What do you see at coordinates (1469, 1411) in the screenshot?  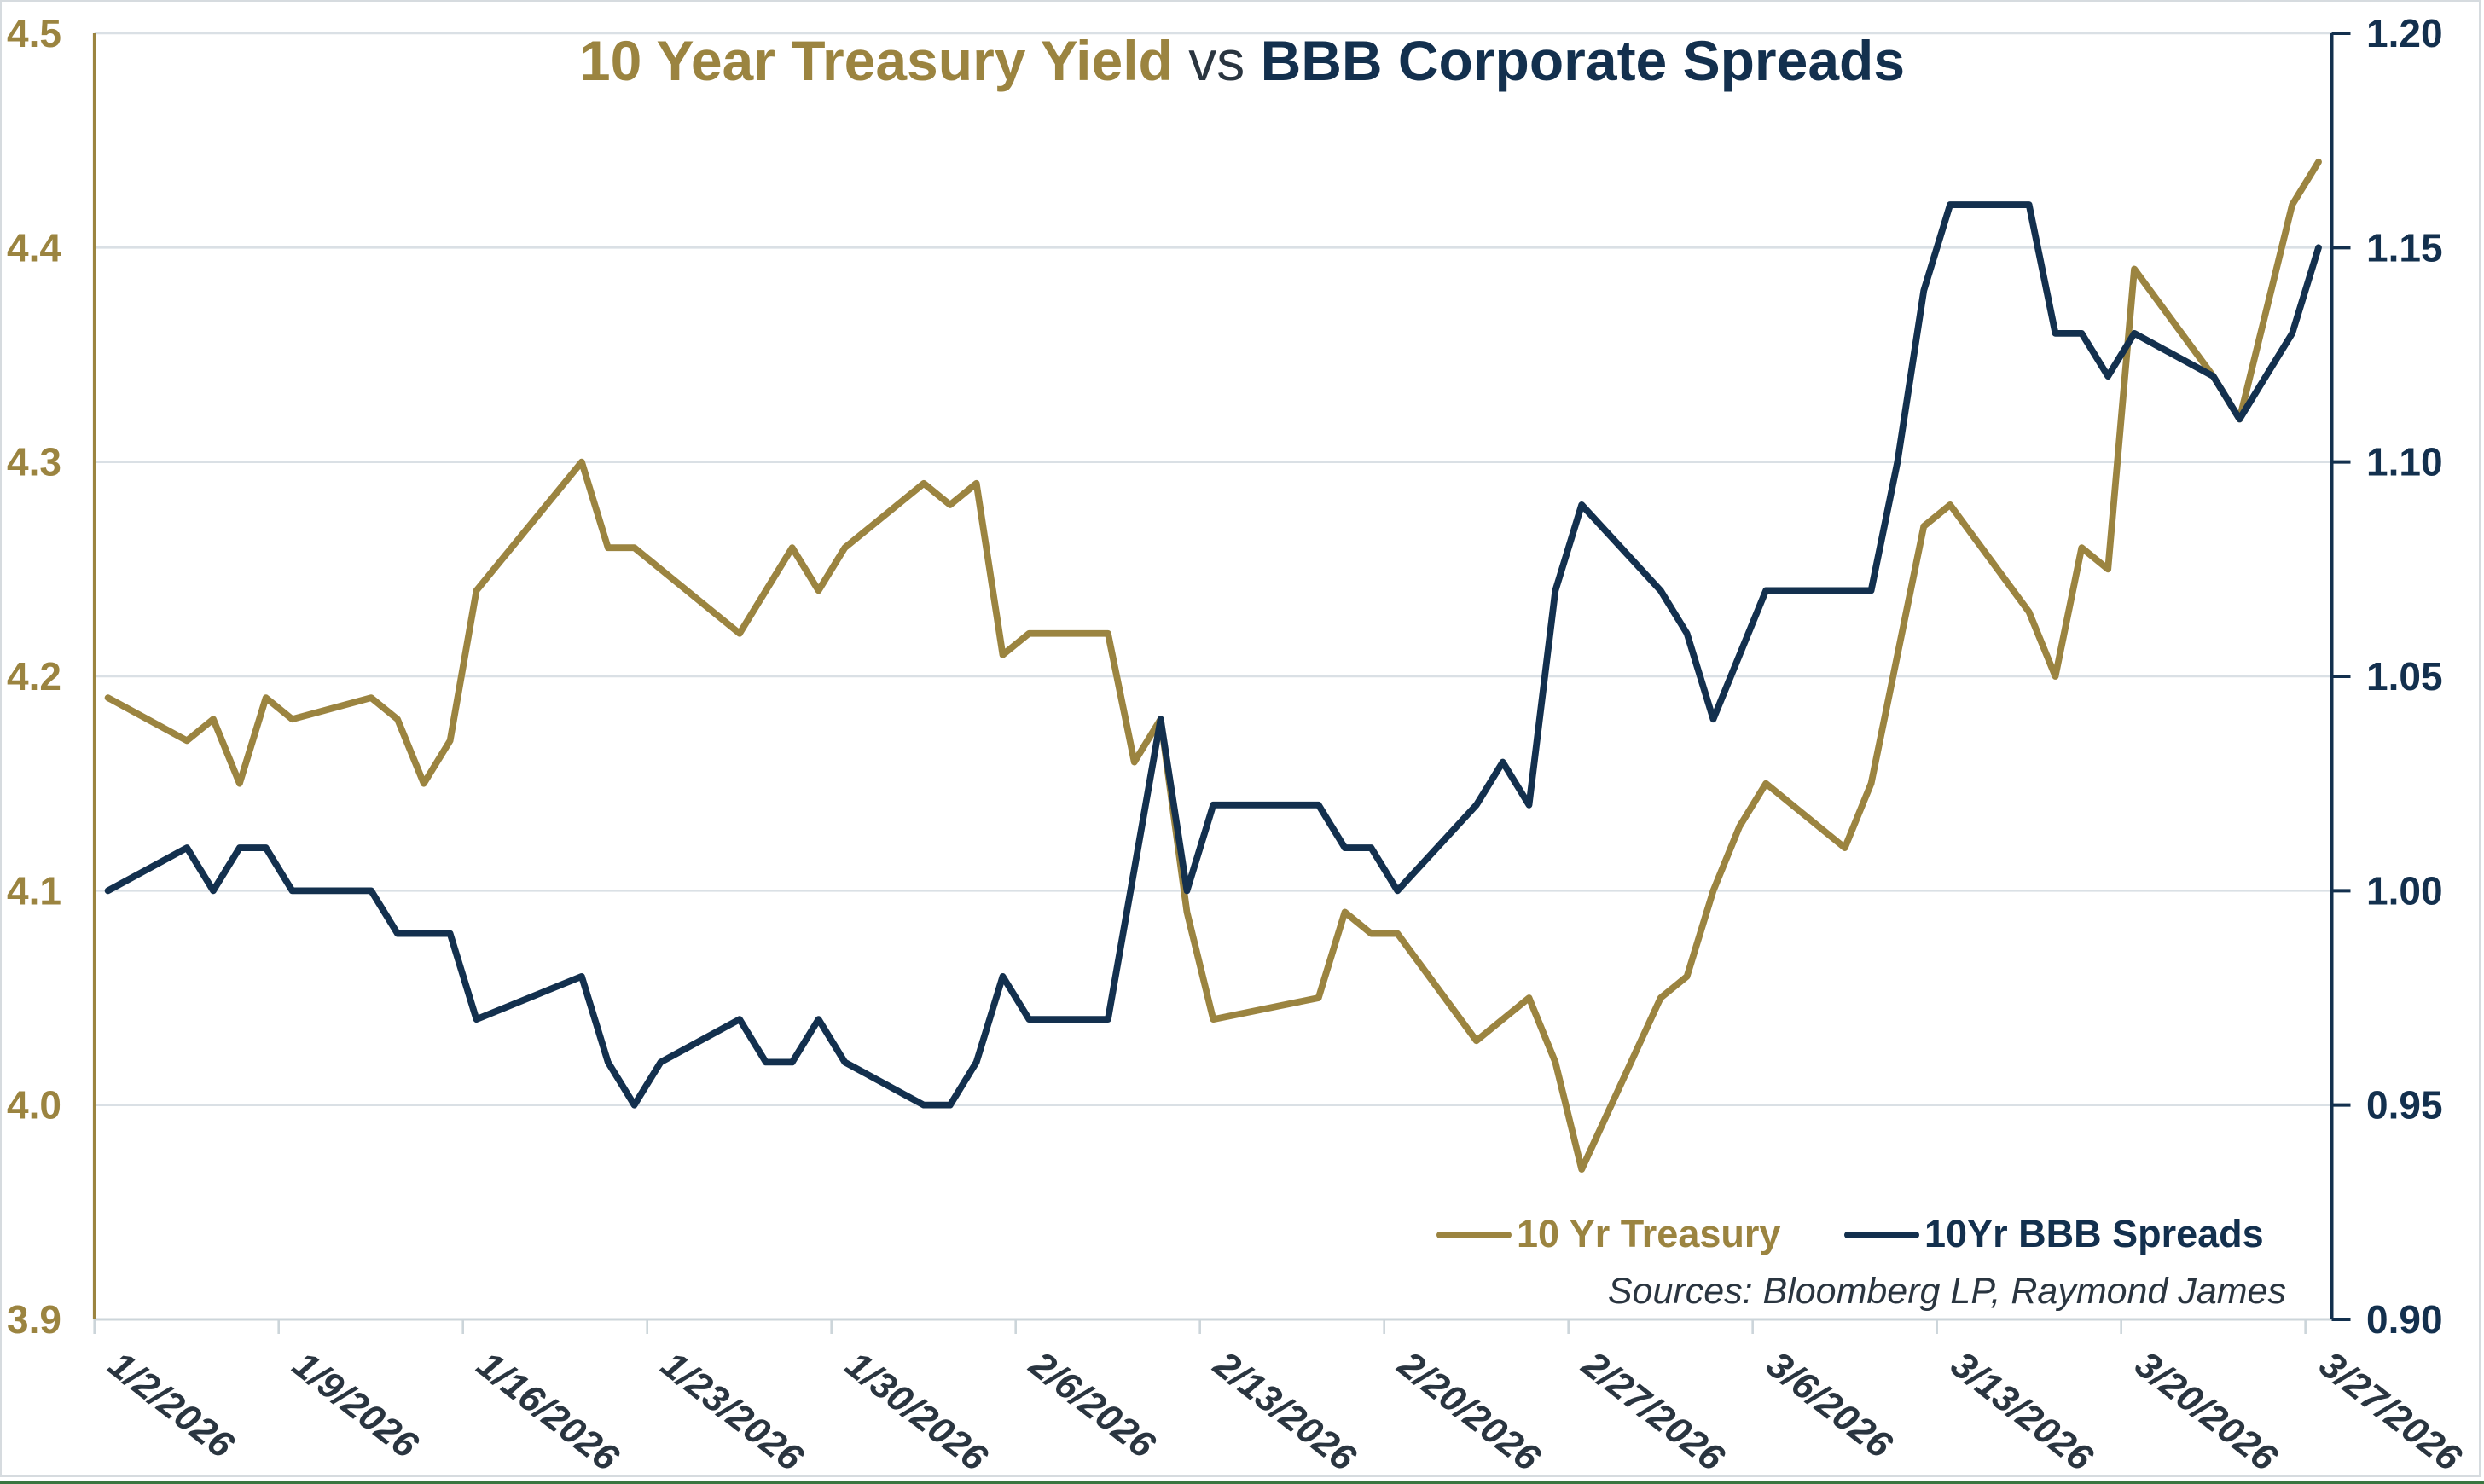 I see `x-axis-label: 2/20/2026` at bounding box center [1469, 1411].